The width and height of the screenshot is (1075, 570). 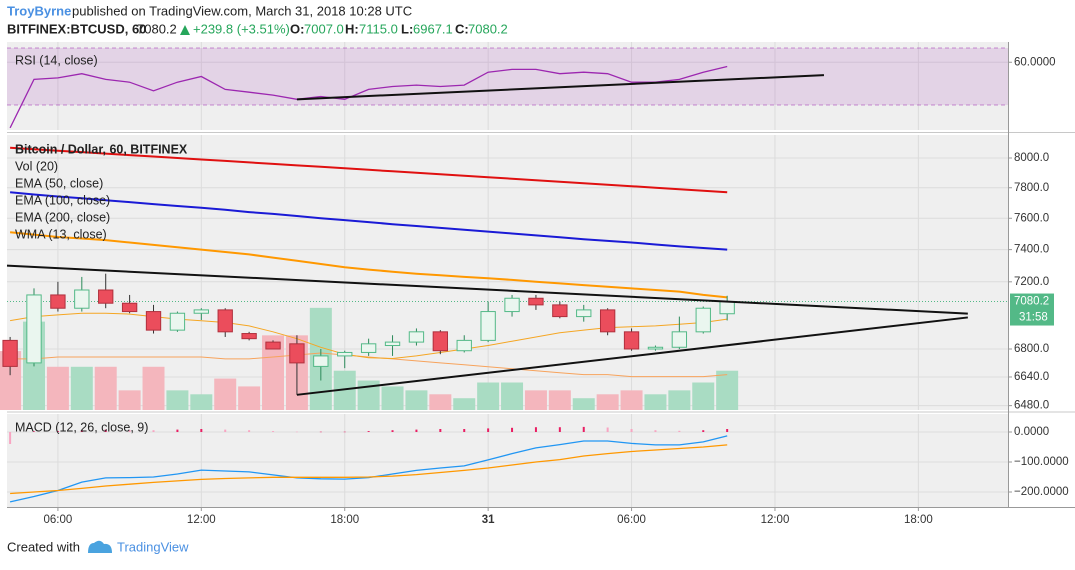 I want to click on legend-entry: EMA (200, close), so click(x=62, y=217).